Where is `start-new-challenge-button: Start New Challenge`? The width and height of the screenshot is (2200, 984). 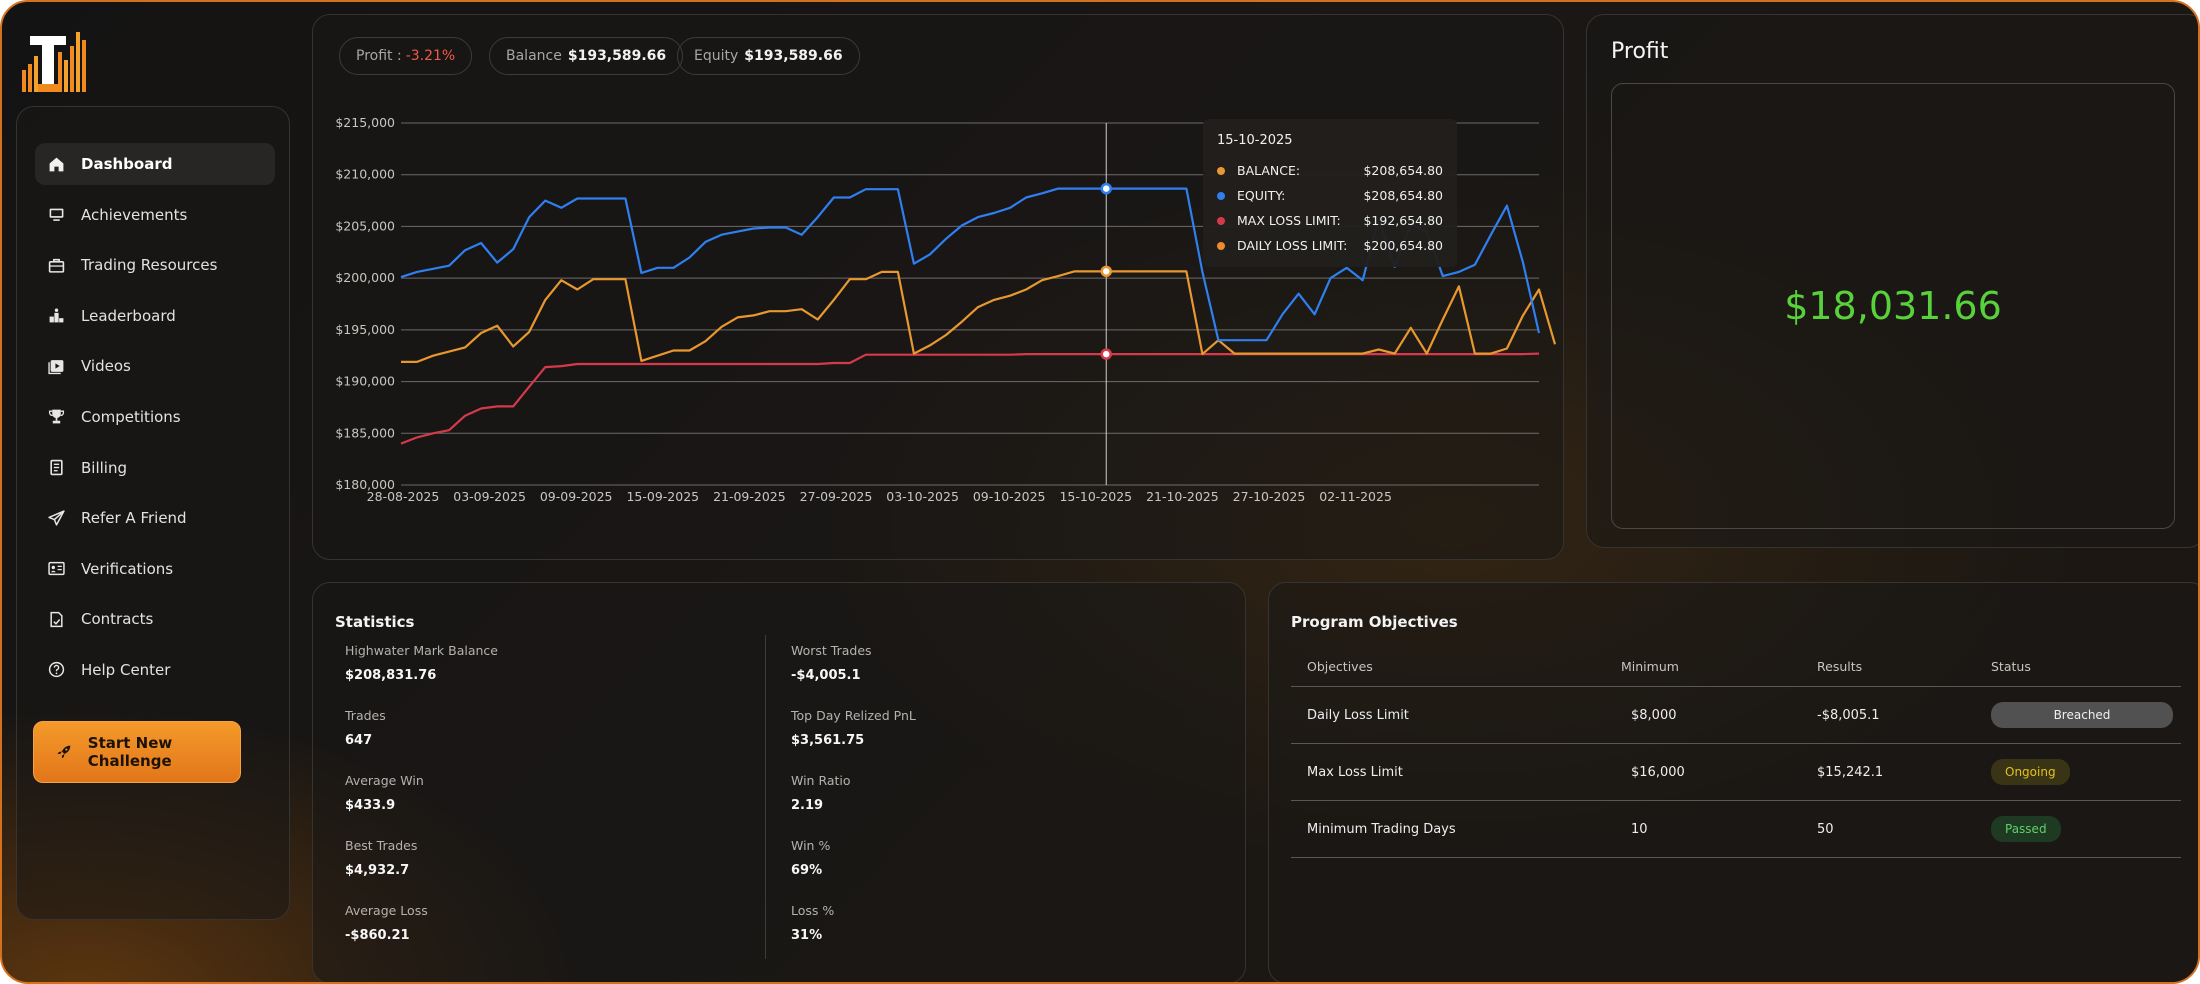 start-new-challenge-button: Start New Challenge is located at coordinates (137, 752).